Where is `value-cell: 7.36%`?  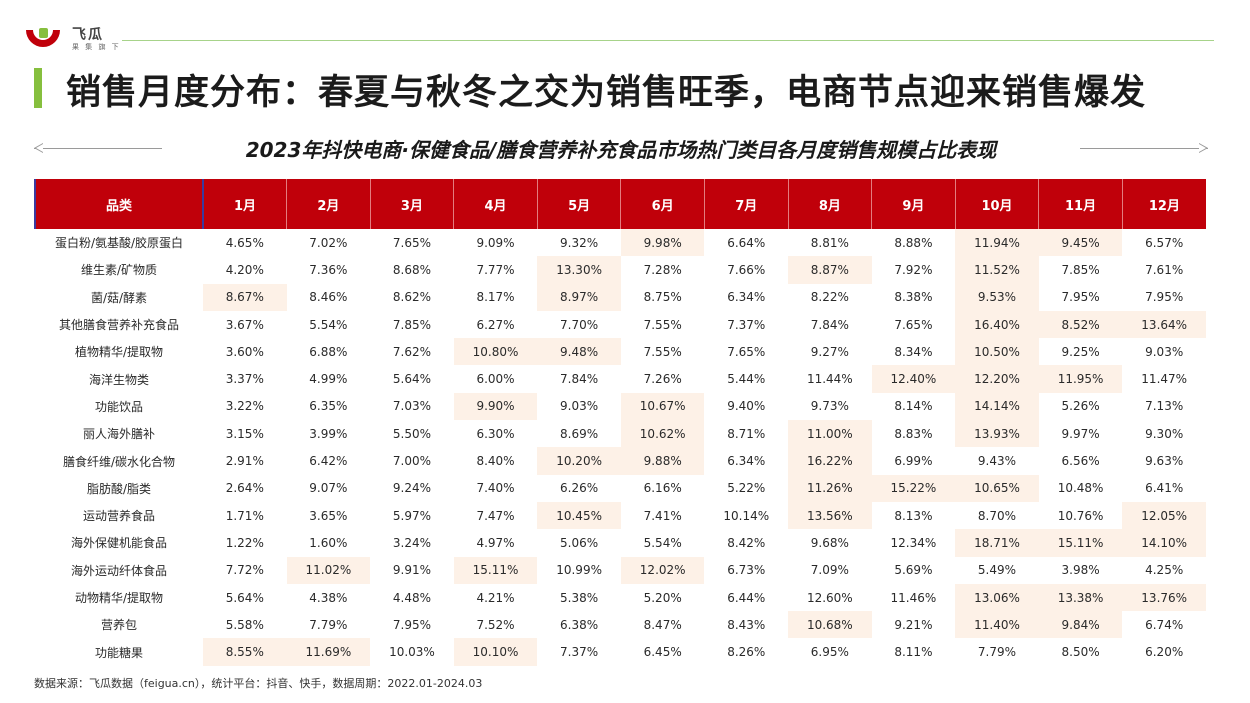 value-cell: 7.36% is located at coordinates (328, 269).